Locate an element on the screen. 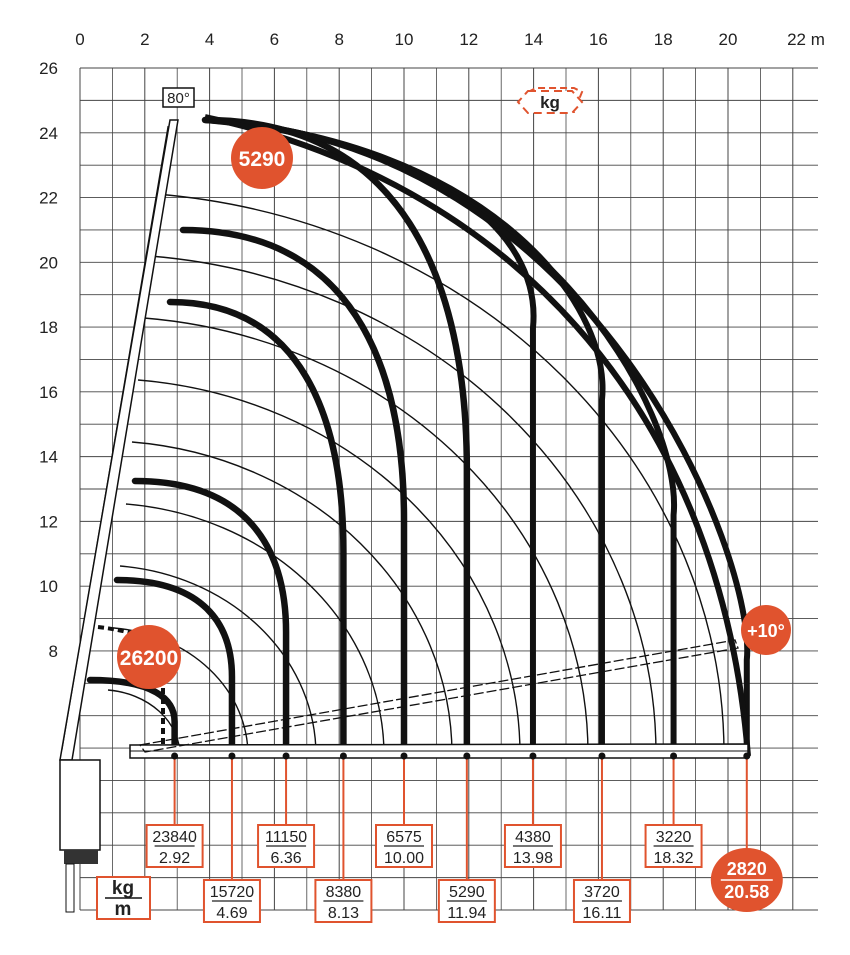 The image size is (850, 955). x-tick-label: 20 is located at coordinates (728, 39).